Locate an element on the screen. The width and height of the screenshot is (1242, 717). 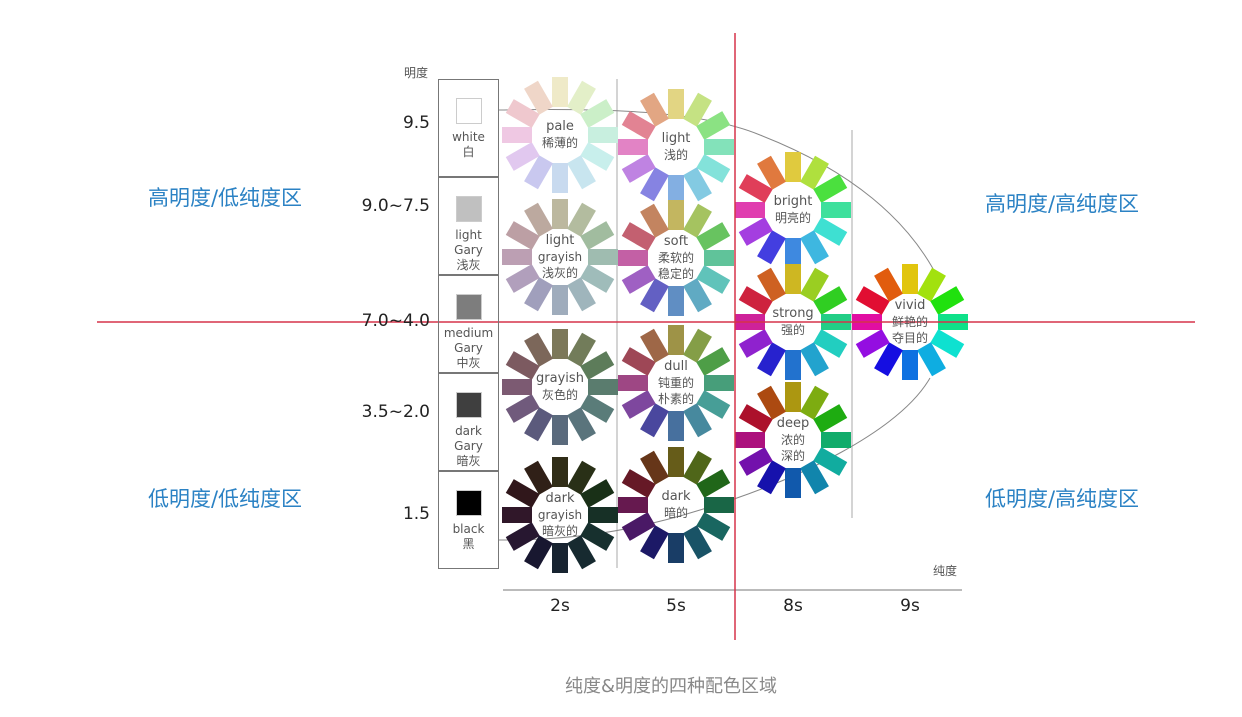
saturation-level: 5s is located at coordinates (676, 606).